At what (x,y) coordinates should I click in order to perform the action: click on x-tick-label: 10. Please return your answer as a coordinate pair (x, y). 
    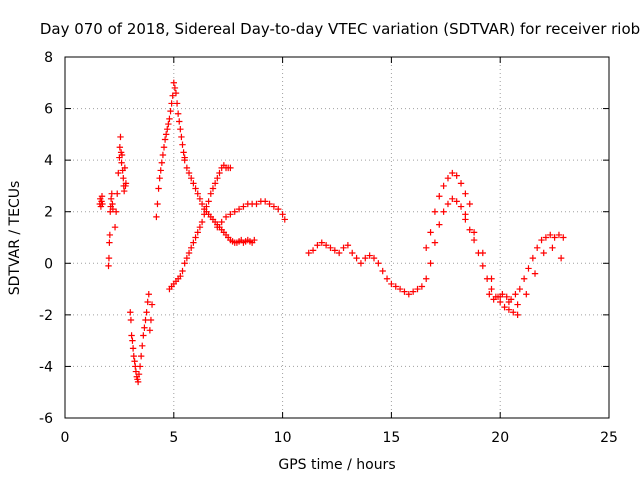
    Looking at the image, I should click on (283, 438).